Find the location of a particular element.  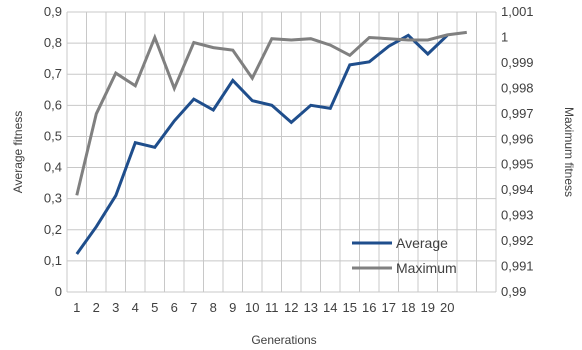

y-tick-label: 0,8 is located at coordinates (53, 42).